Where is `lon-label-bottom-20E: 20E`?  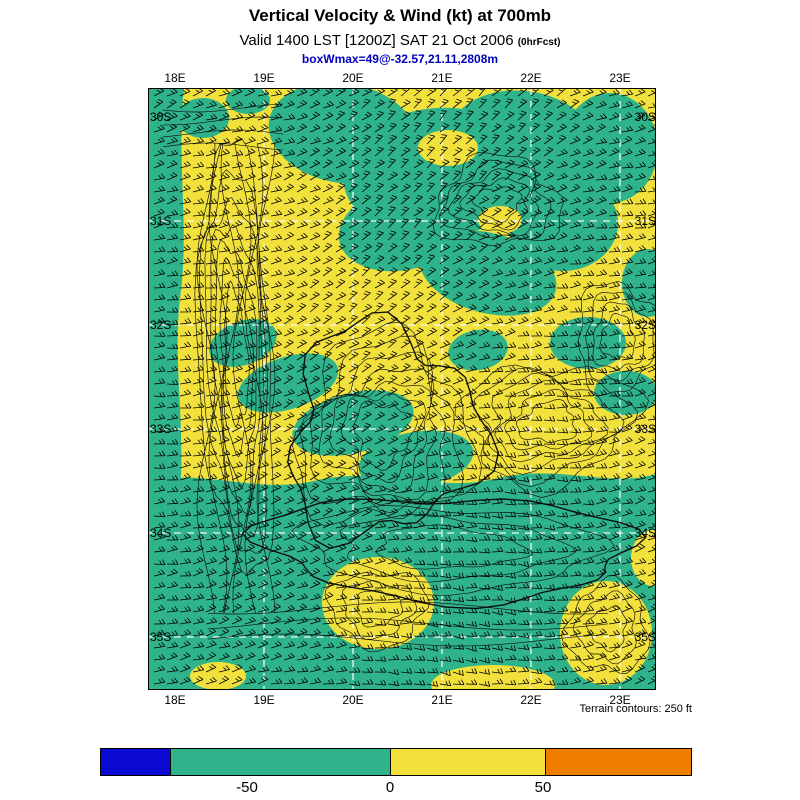
lon-label-bottom-20E: 20E is located at coordinates (353, 700).